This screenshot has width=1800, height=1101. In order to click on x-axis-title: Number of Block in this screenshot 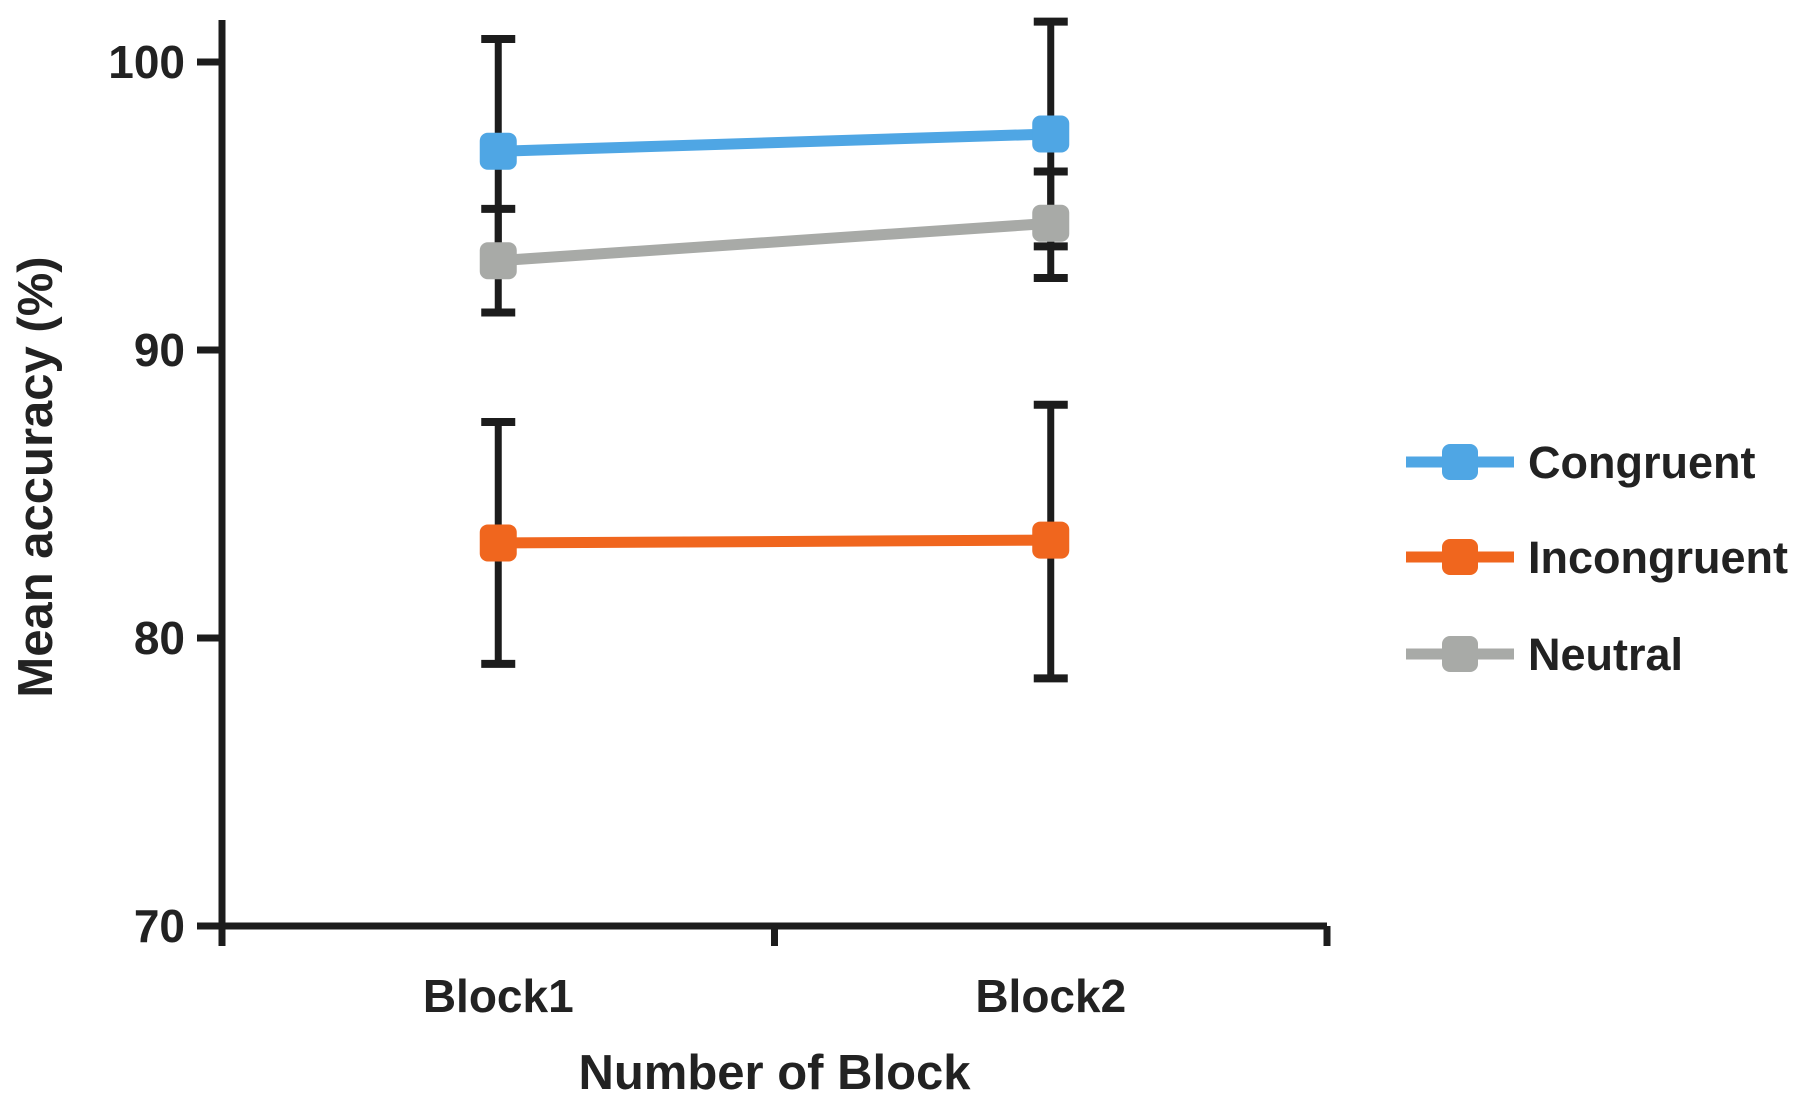, I will do `click(774, 1073)`.